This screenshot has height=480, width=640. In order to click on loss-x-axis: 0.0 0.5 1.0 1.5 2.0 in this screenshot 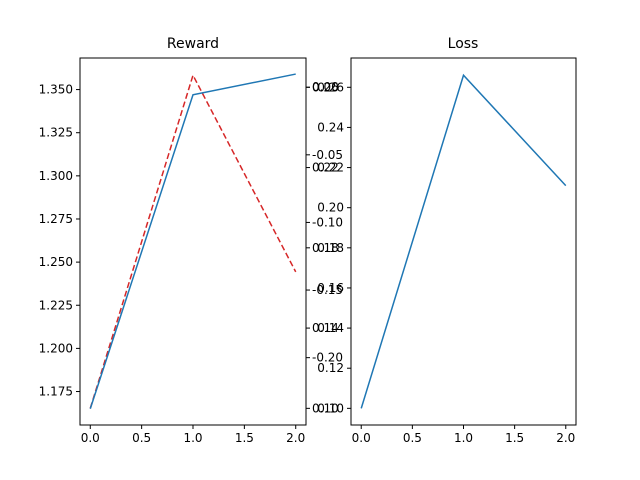, I will do `click(463, 435)`.